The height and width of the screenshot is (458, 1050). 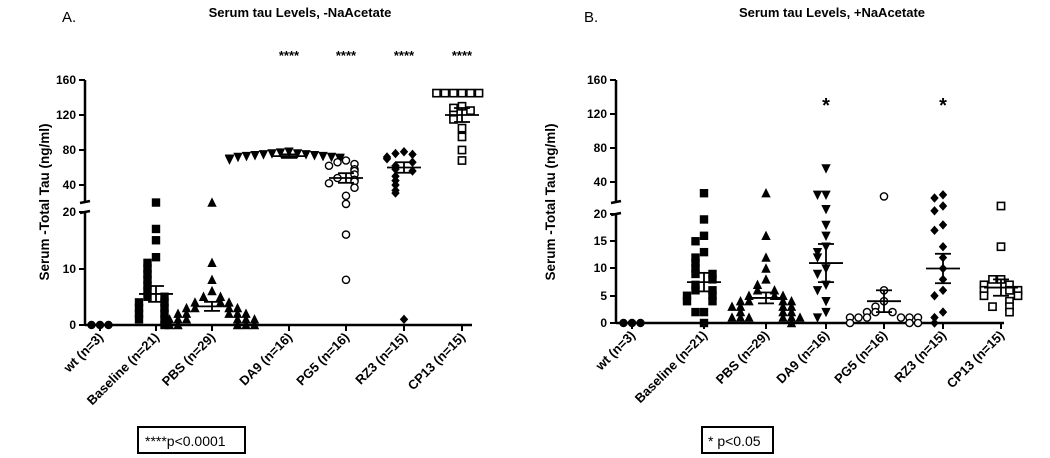 What do you see at coordinates (975, 359) in the screenshot?
I see `panel-b-category-label: CP13 (n=15)` at bounding box center [975, 359].